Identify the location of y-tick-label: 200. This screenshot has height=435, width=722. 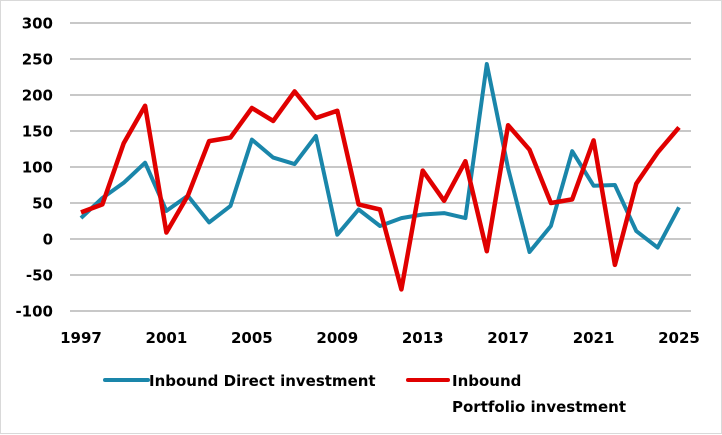
(37, 96).